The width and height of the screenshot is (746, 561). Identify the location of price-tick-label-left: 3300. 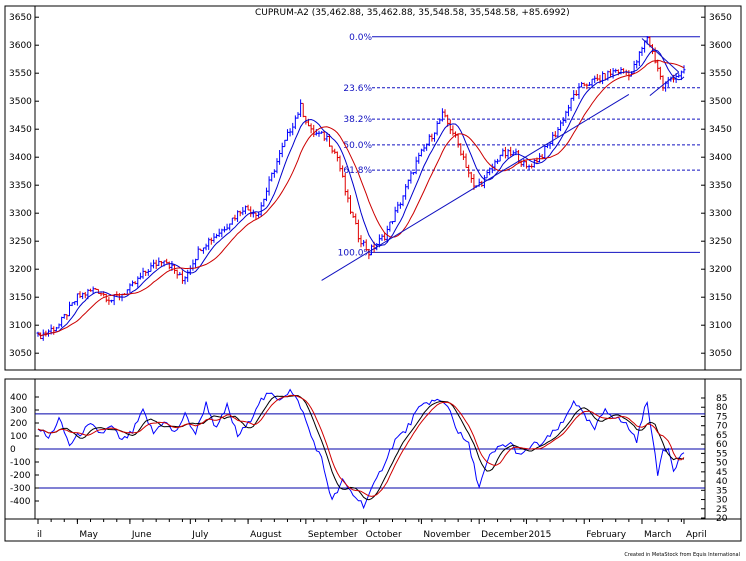
(20, 214).